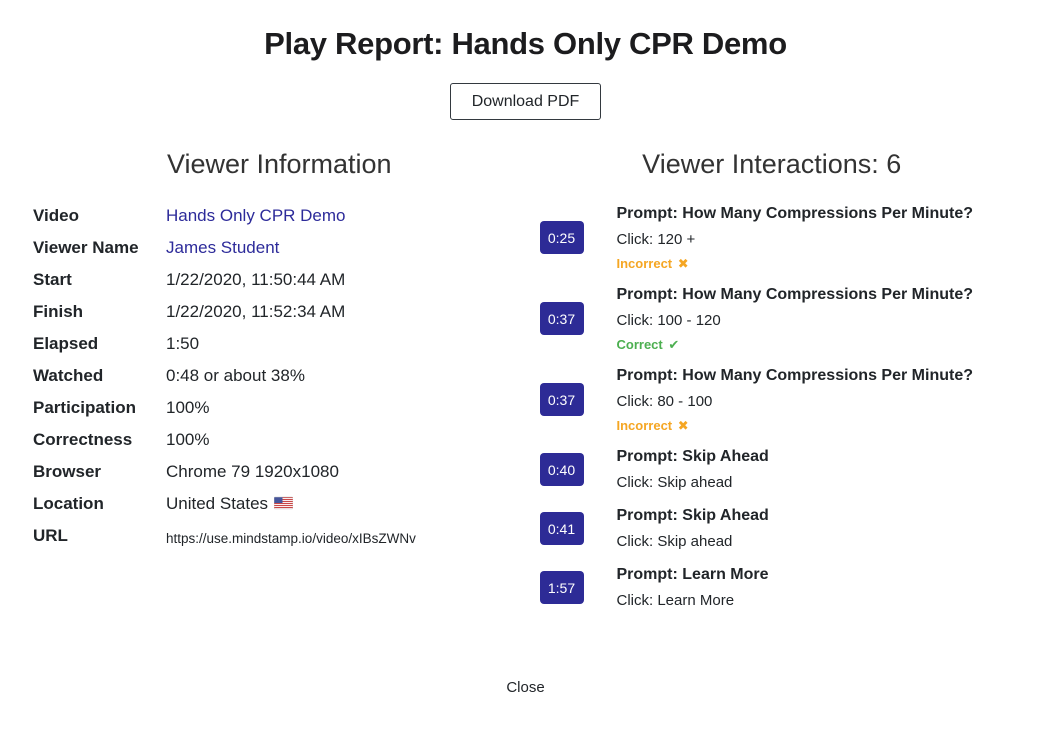 The image size is (1051, 733). I want to click on viewer-information-heading: Viewer Information, so click(279, 164).